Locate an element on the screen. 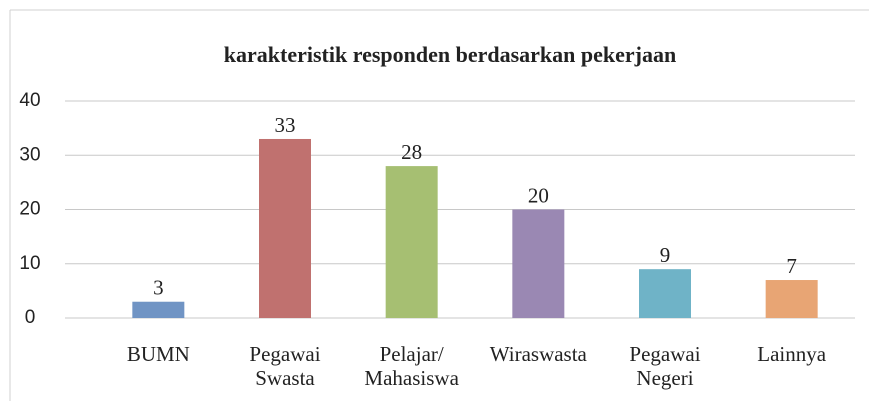  data-label: 28 is located at coordinates (411, 152).